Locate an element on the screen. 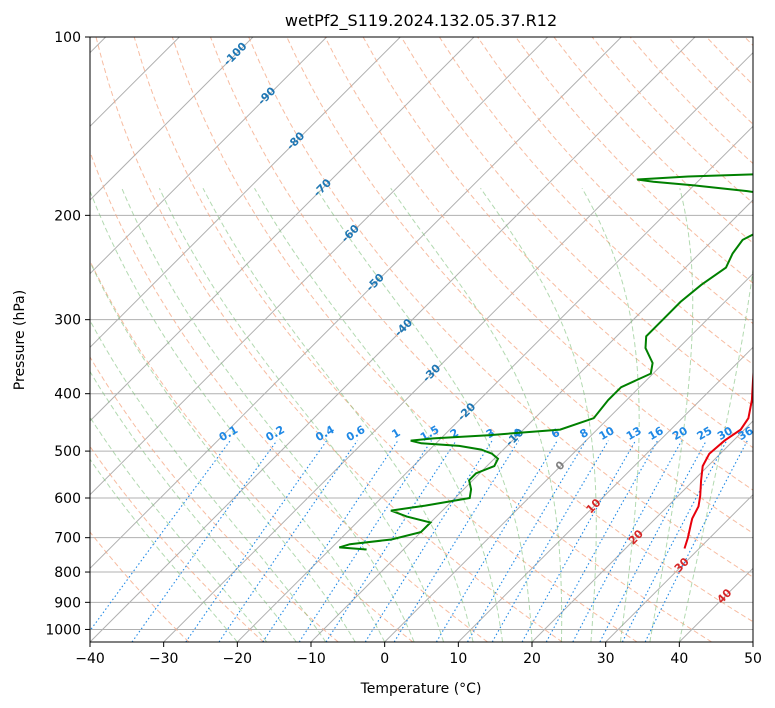 The image size is (775, 708). y-tick-label: 200 is located at coordinates (67, 216).